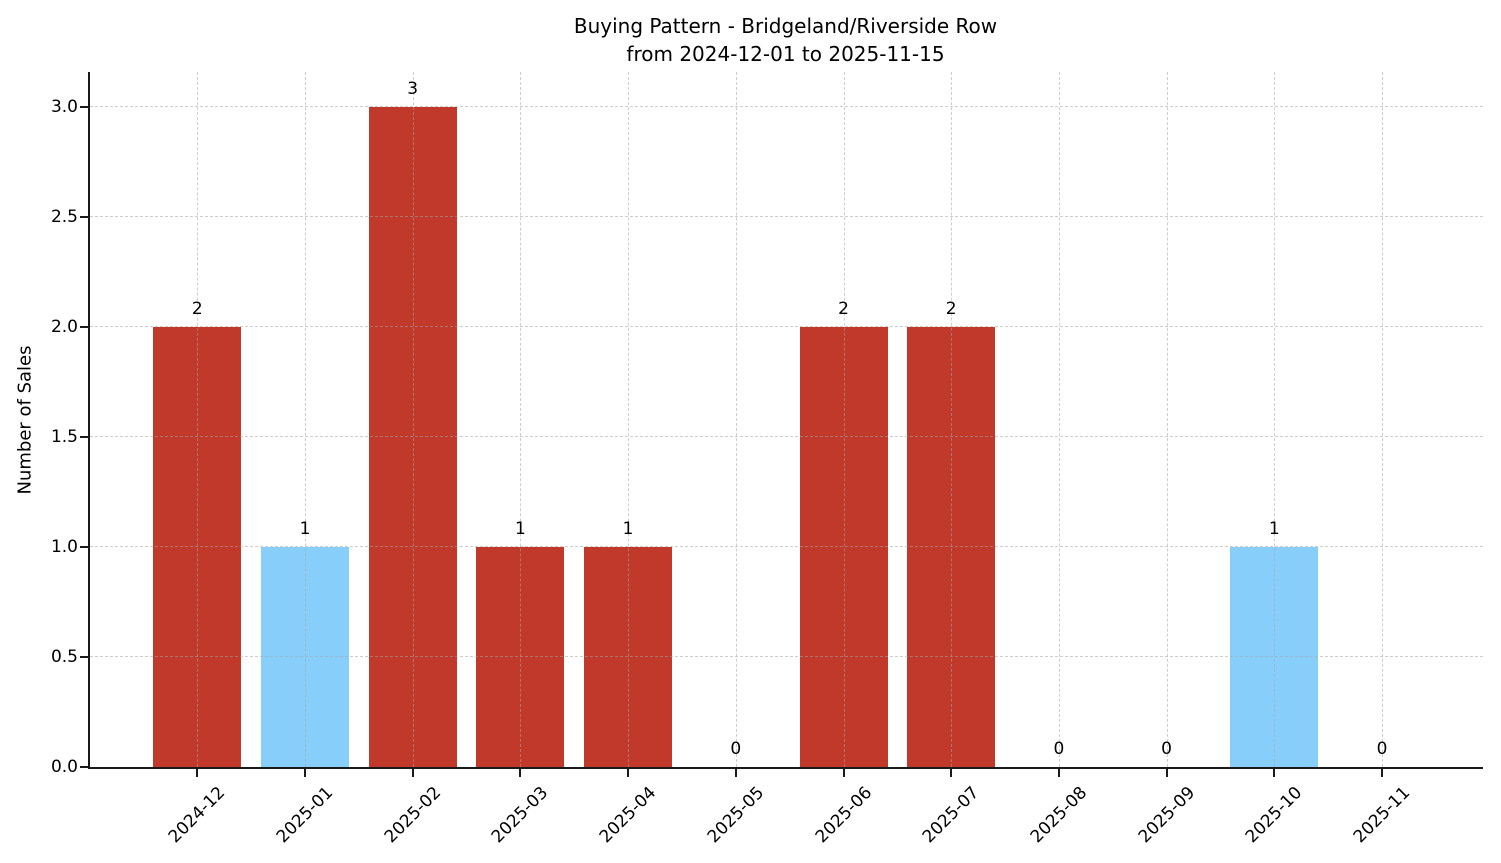 This screenshot has width=1501, height=863. What do you see at coordinates (64, 547) in the screenshot?
I see `y-tick-label: 1.0` at bounding box center [64, 547].